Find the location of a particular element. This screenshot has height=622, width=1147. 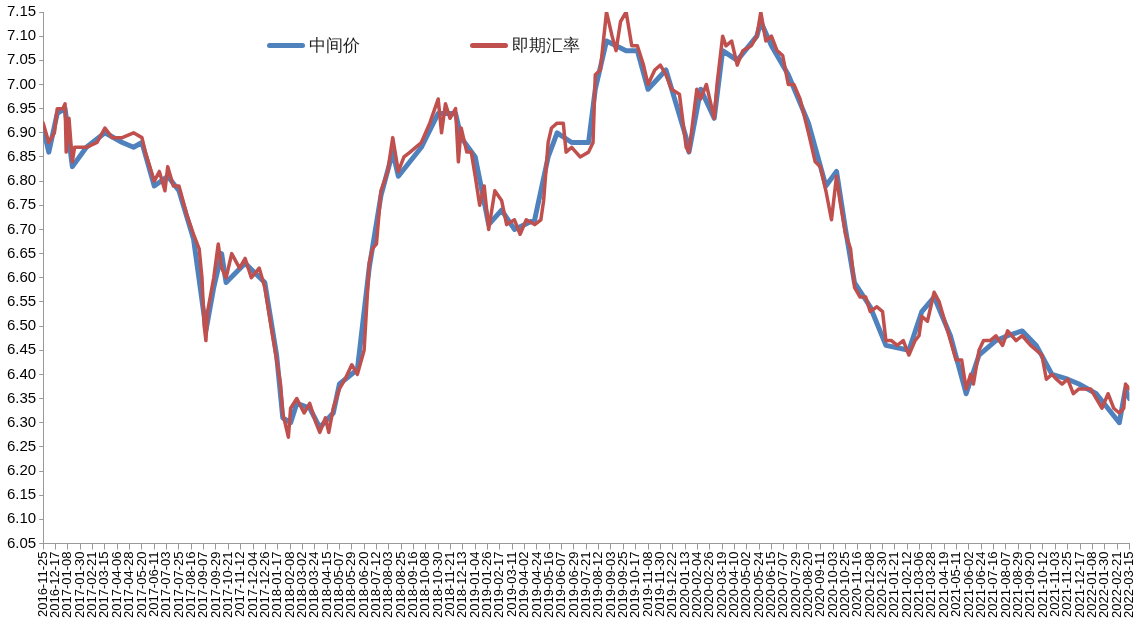

y-tick-label: 6.90 is located at coordinates (21, 131).